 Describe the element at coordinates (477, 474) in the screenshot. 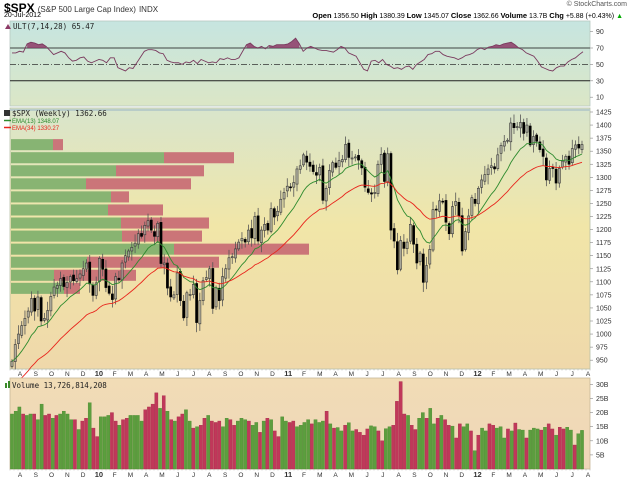

I see `month-label: 12` at that location.